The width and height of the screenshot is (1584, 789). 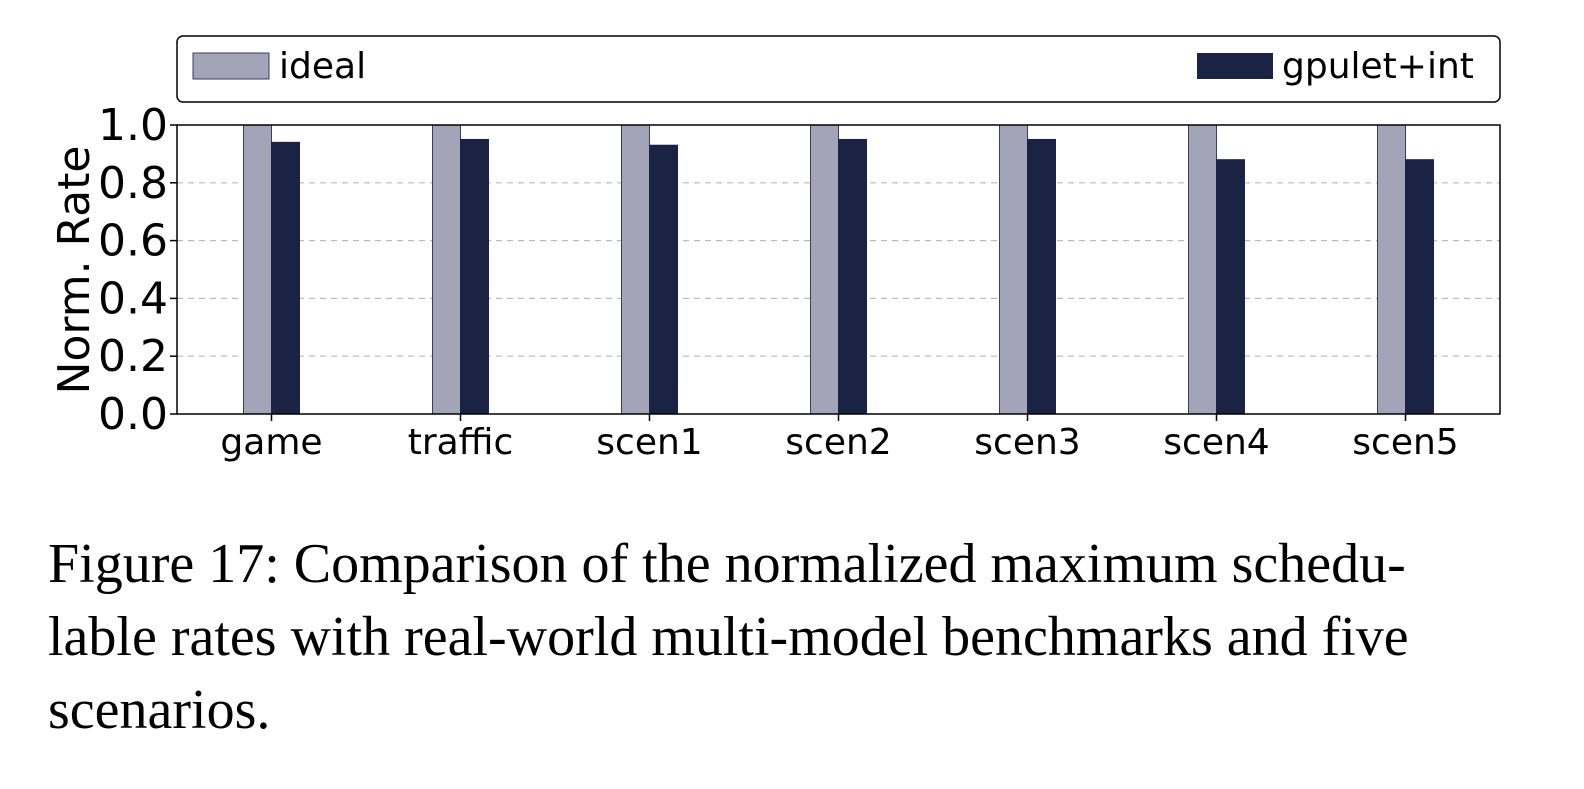 I want to click on x-tick-label: traffic, so click(x=461, y=442).